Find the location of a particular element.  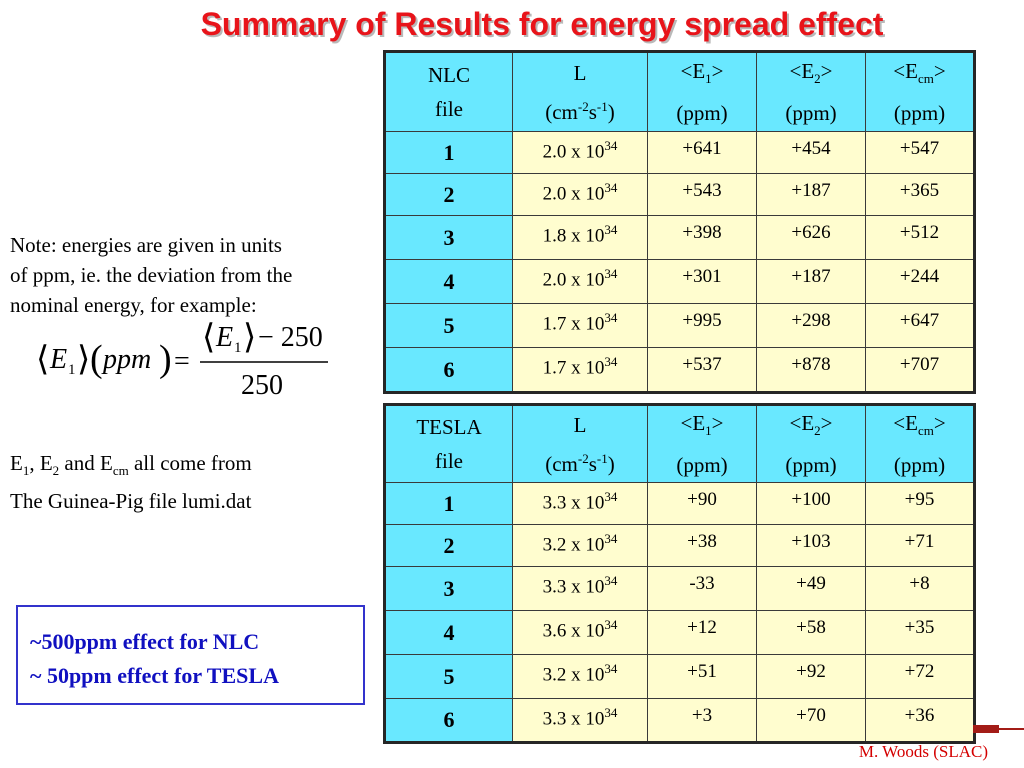

formula-num-var: E is located at coordinates (224, 337).